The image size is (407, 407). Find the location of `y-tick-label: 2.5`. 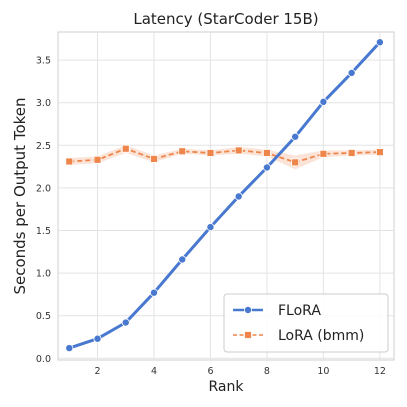

y-tick-label: 2.5 is located at coordinates (43, 146).